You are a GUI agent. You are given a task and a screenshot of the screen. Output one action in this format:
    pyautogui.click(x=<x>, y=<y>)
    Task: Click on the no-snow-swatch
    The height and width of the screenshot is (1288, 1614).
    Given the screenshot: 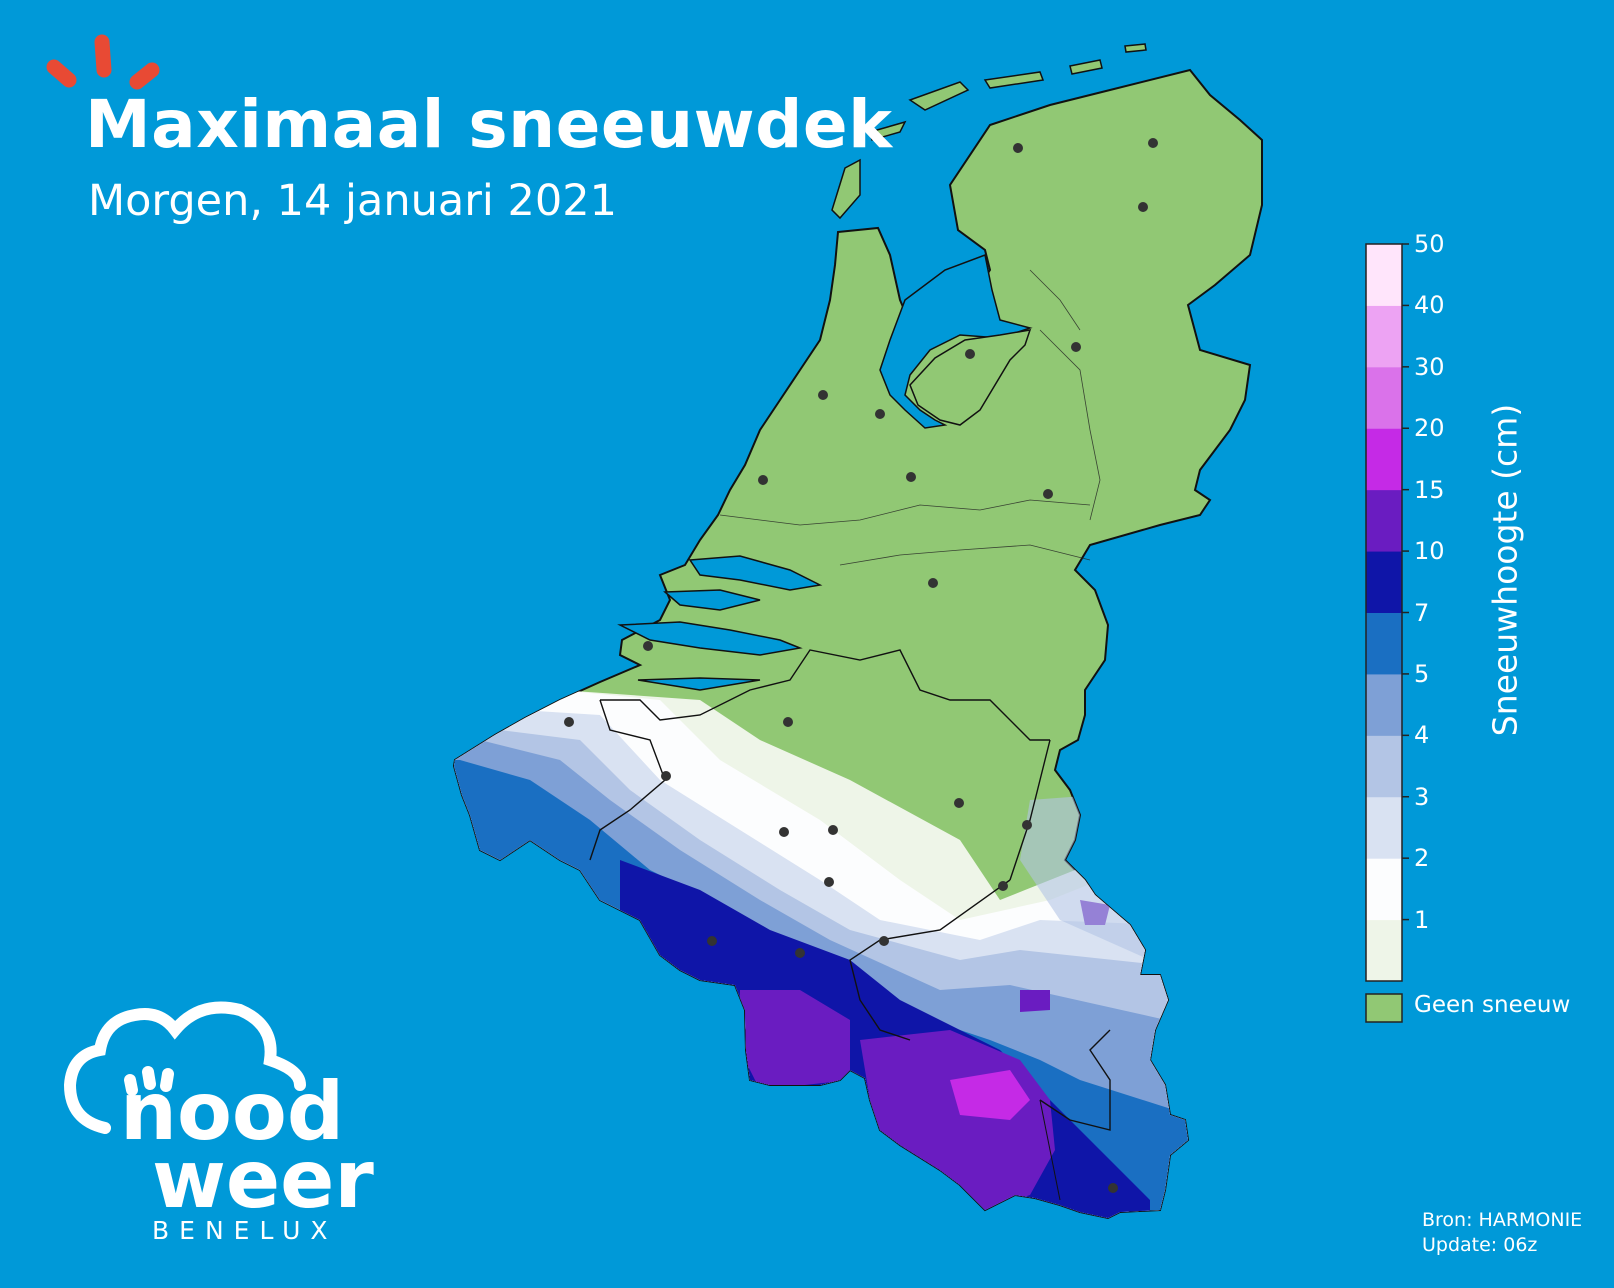 What is the action you would take?
    pyautogui.click(x=1384, y=1008)
    